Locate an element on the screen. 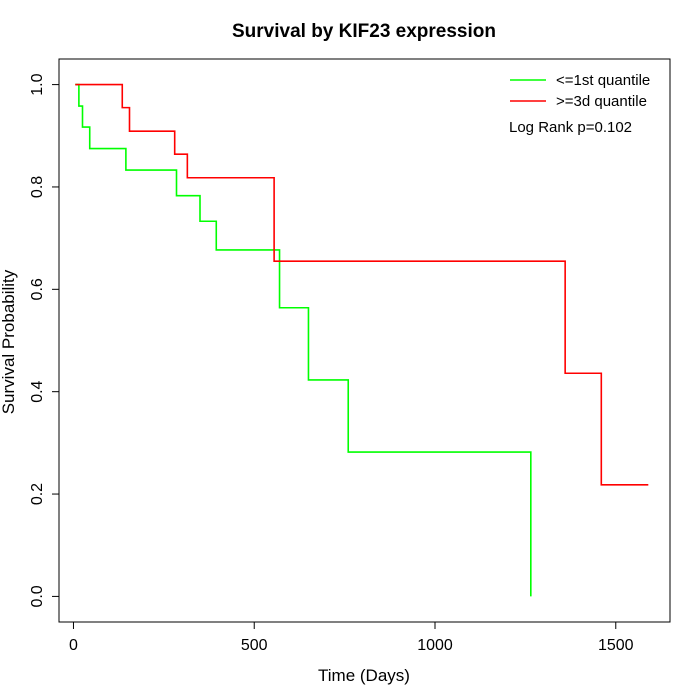 The height and width of the screenshot is (700, 700). y-tick-label: 0.2 is located at coordinates (37, 494).